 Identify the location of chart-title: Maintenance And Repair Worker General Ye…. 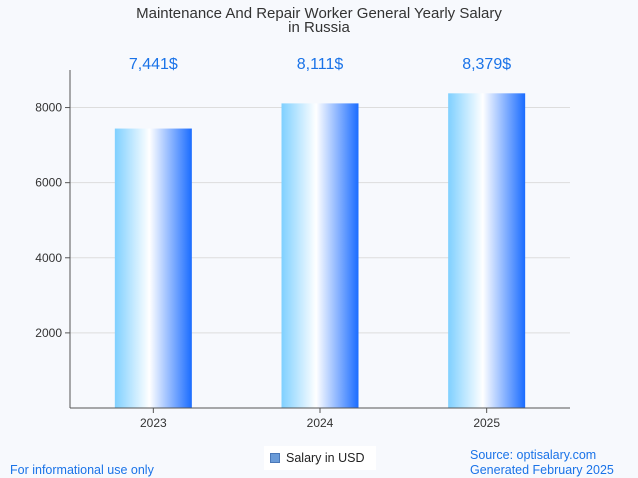
(319, 13).